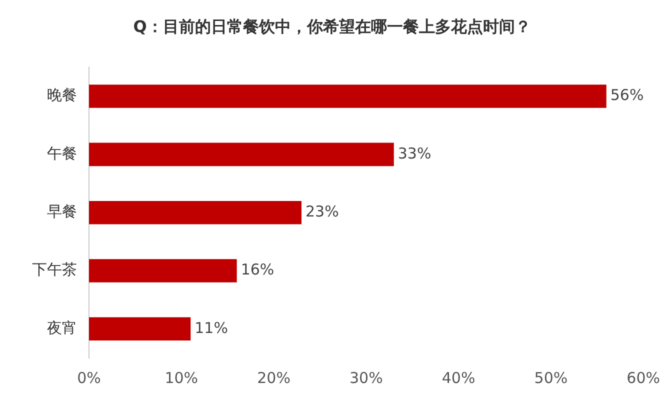 The image size is (672, 406). I want to click on x-tick-label: 60%, so click(643, 377).